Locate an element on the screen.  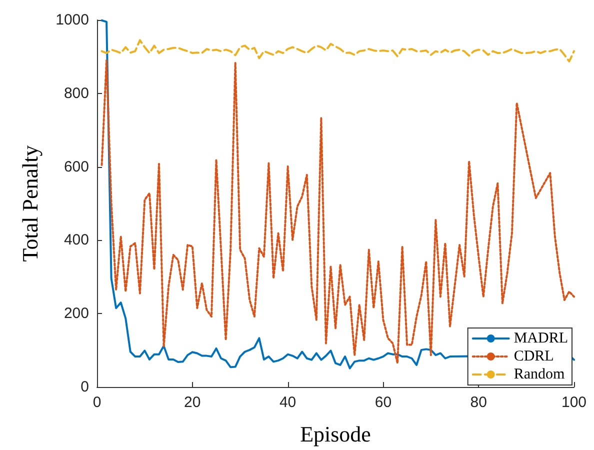
legend-label: CDRL is located at coordinates (534, 356).